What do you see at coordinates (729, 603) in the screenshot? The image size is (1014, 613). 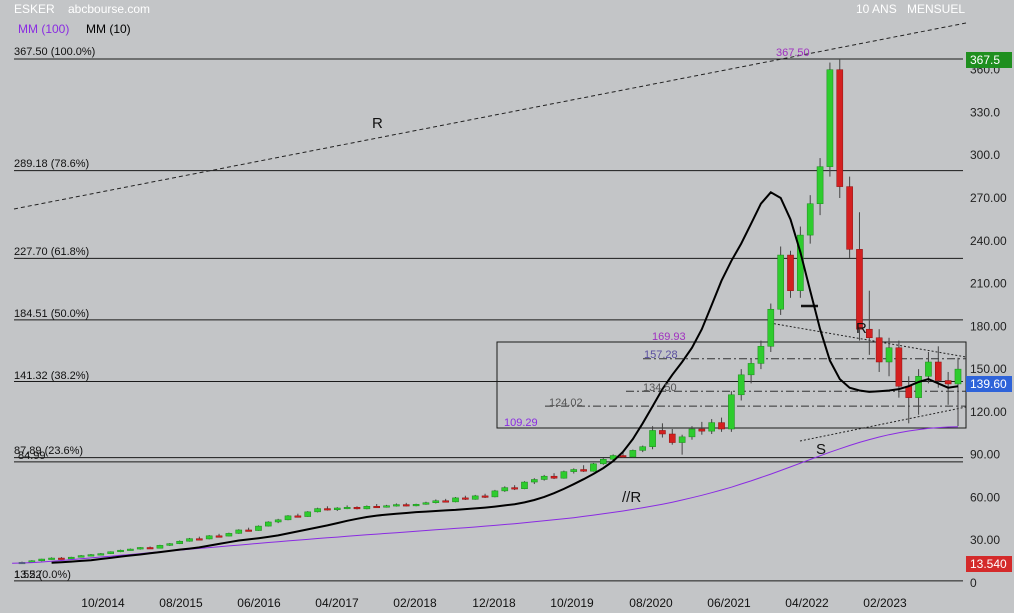 I see `x-tick-label: 06/2021` at bounding box center [729, 603].